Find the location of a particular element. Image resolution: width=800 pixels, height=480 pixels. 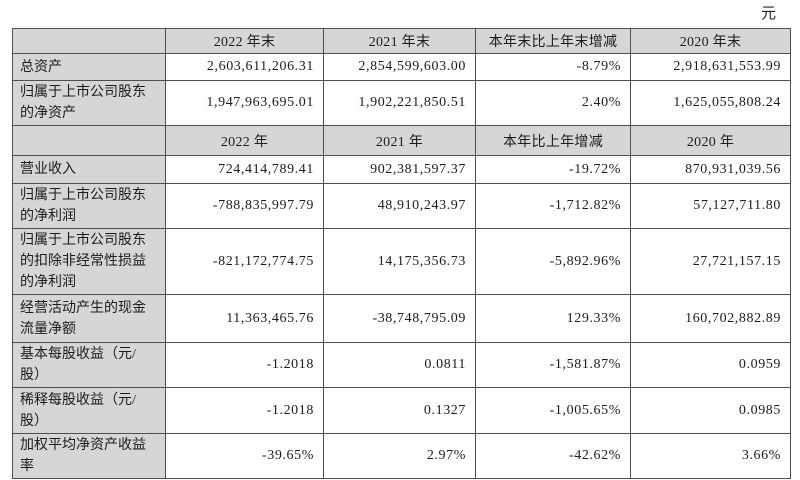

value-cell: 902,381,597.37 is located at coordinates (399, 169).